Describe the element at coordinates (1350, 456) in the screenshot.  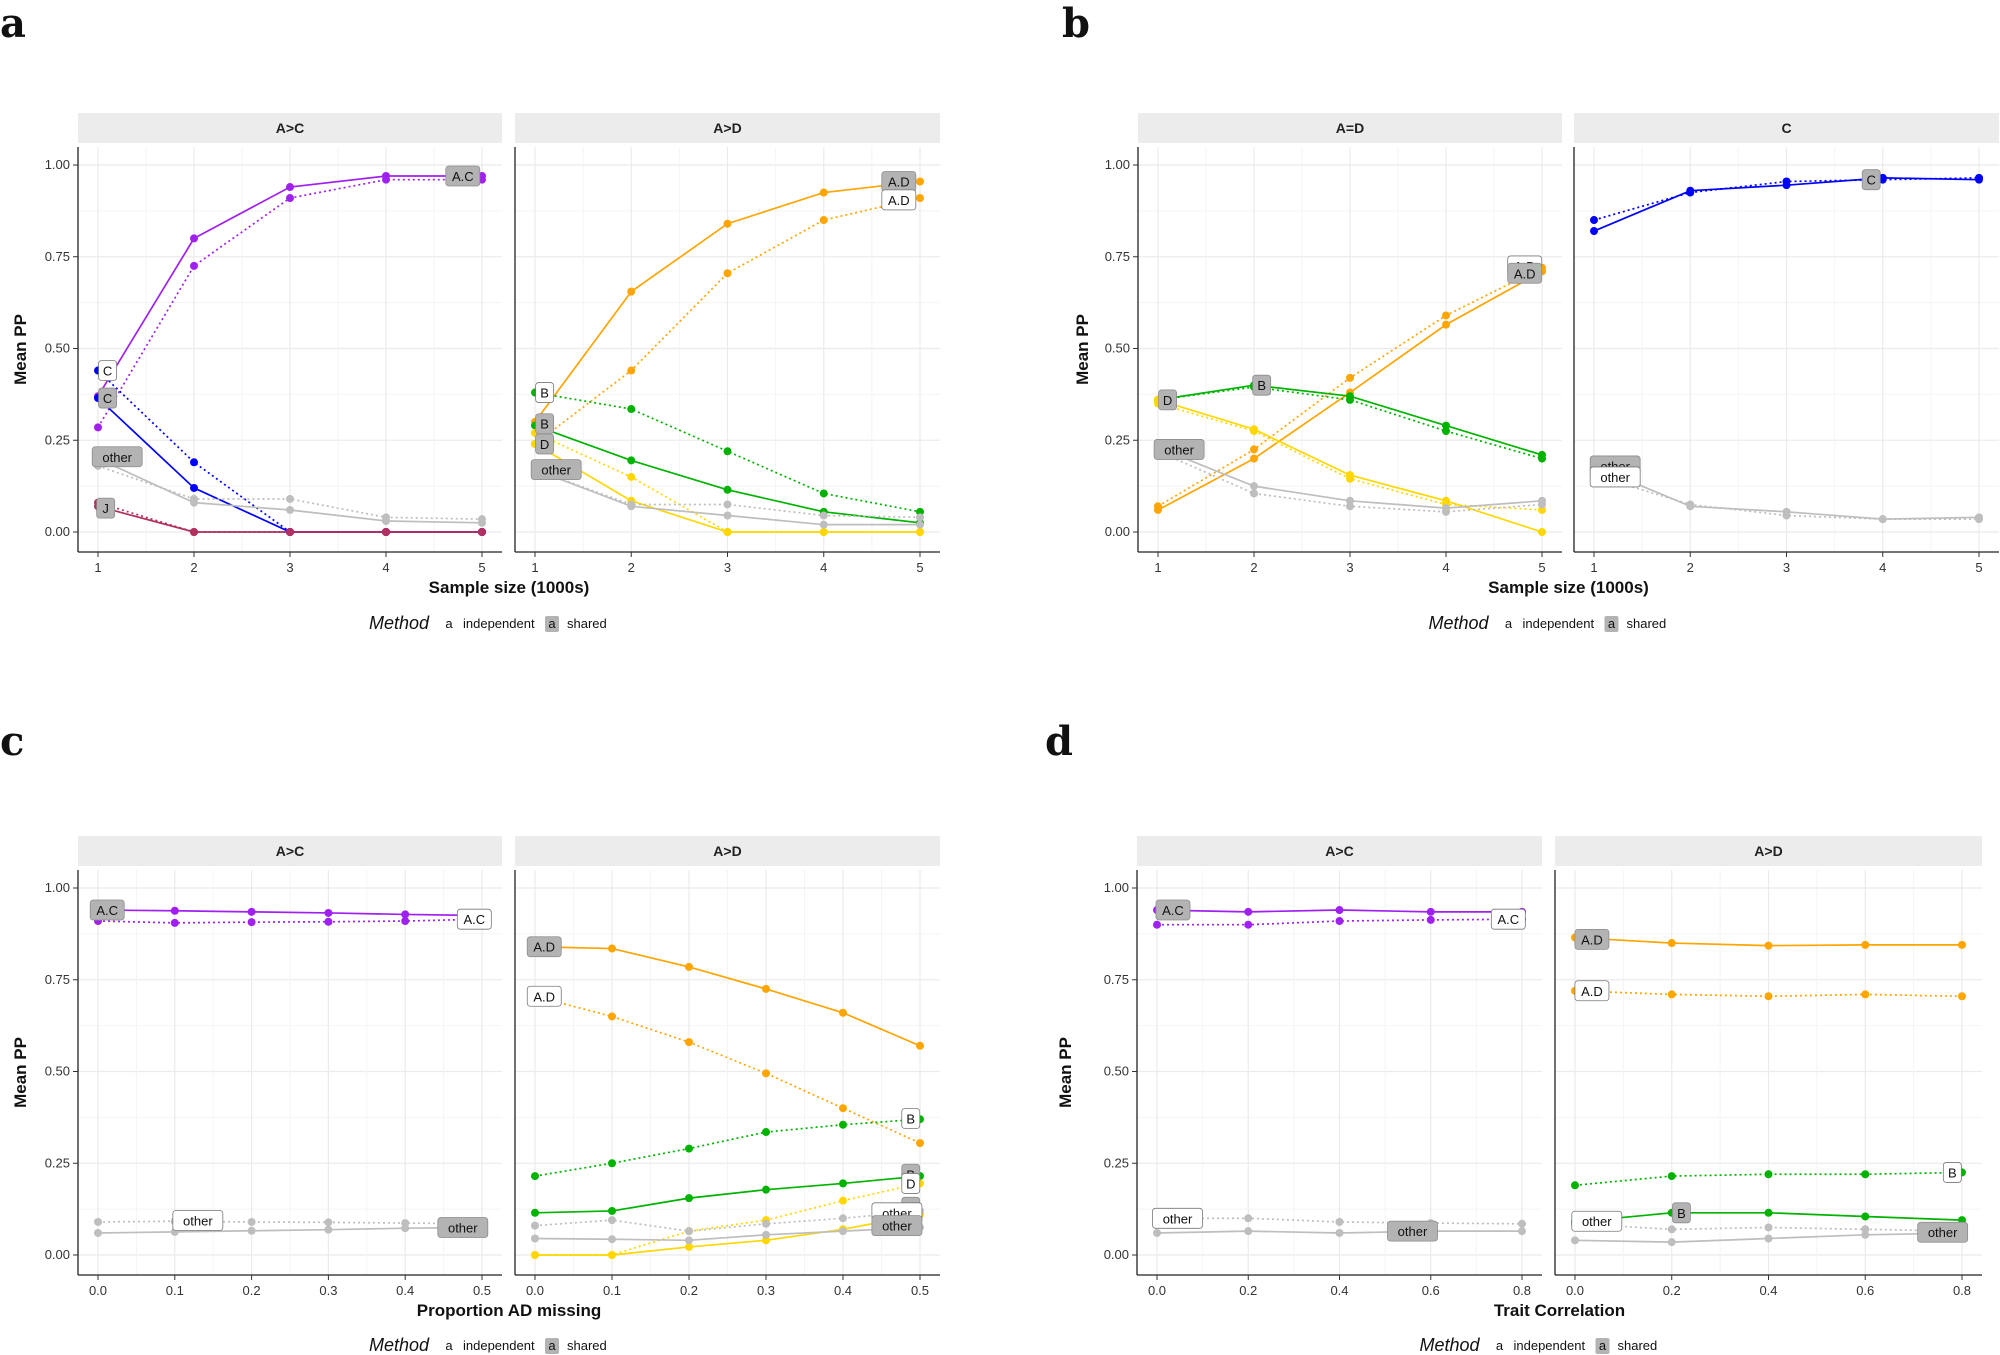
I see `series-line-D-independent` at that location.